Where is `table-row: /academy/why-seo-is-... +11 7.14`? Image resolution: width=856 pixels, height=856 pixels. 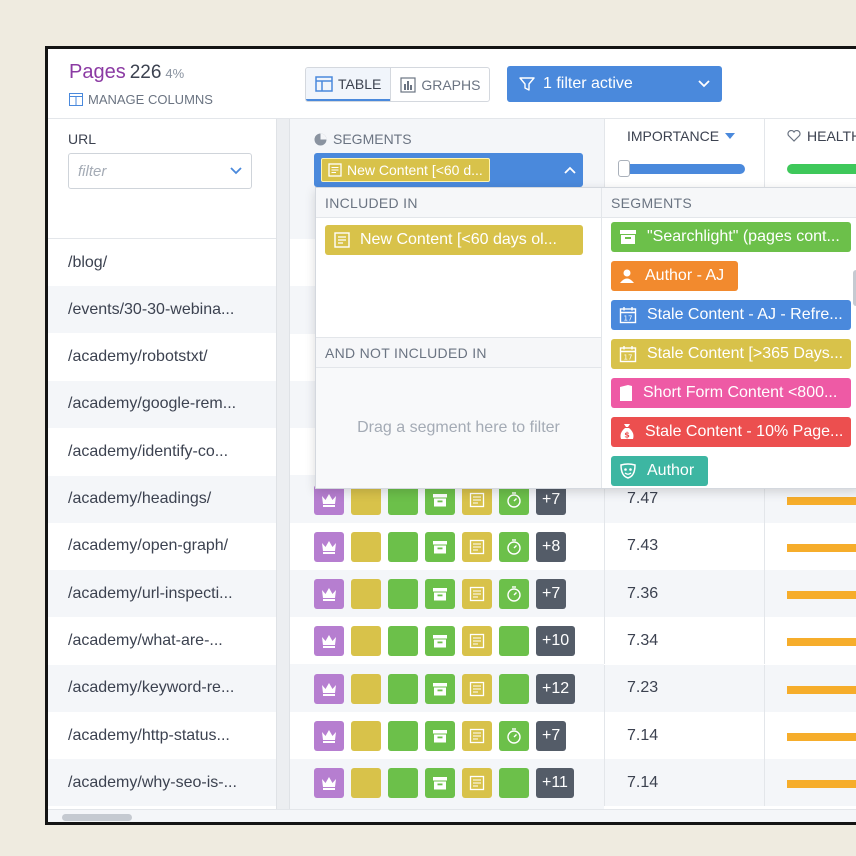 table-row: /academy/why-seo-is-... +11 7.14 is located at coordinates (452, 783).